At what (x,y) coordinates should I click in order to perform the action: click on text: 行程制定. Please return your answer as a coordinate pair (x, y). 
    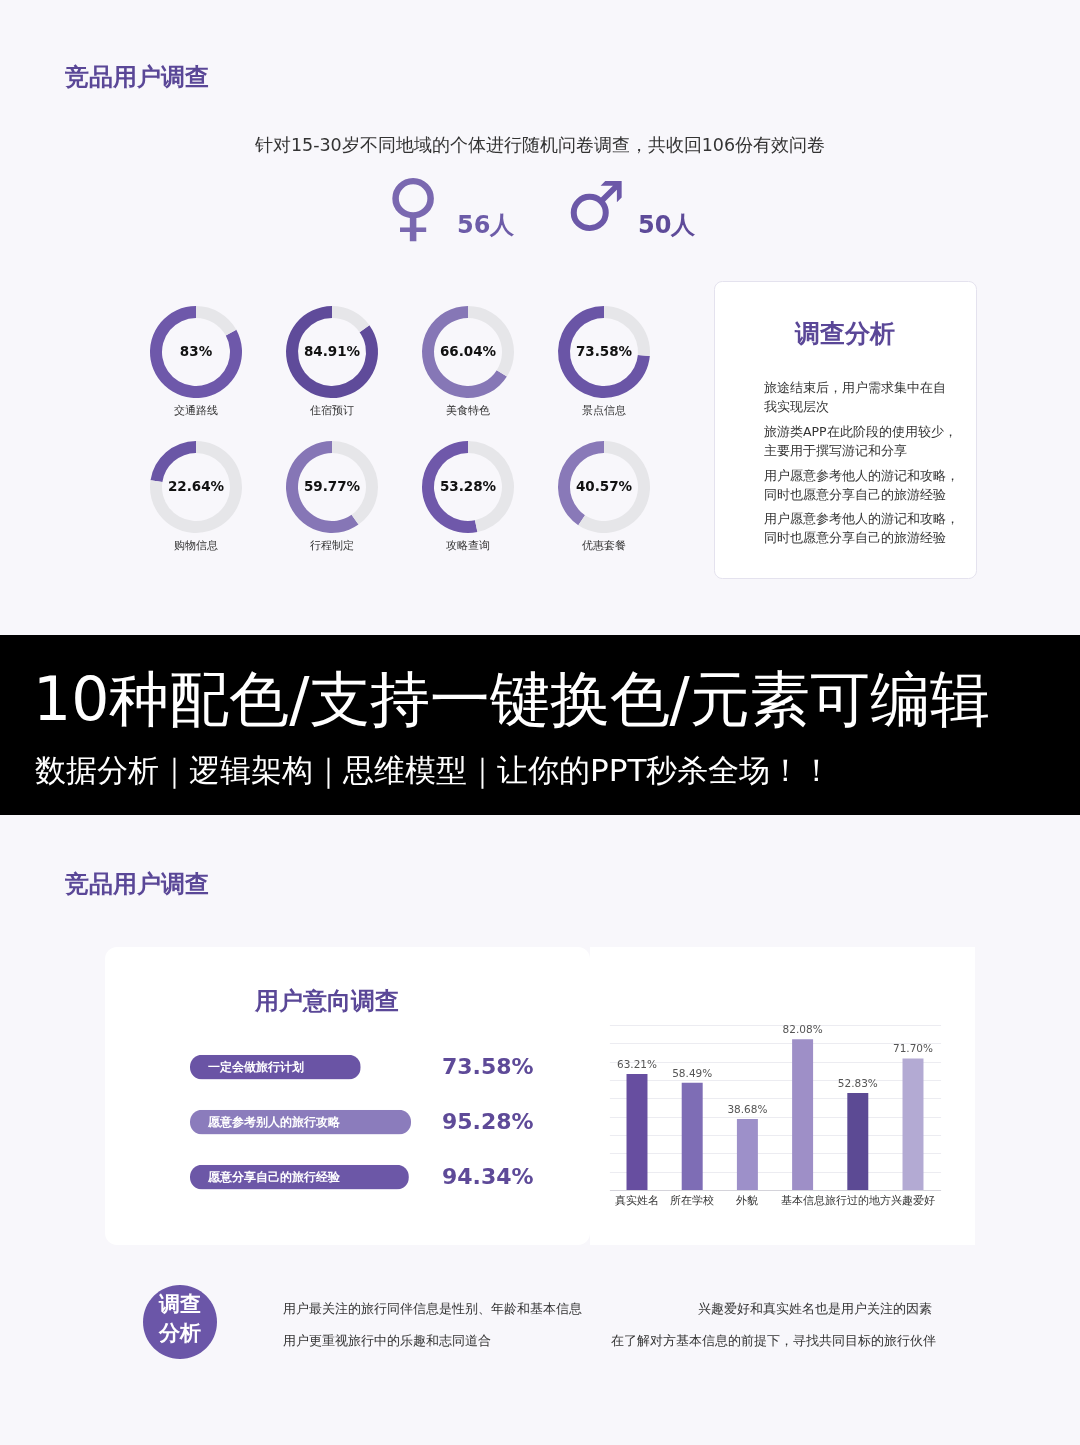
    Looking at the image, I should click on (332, 545).